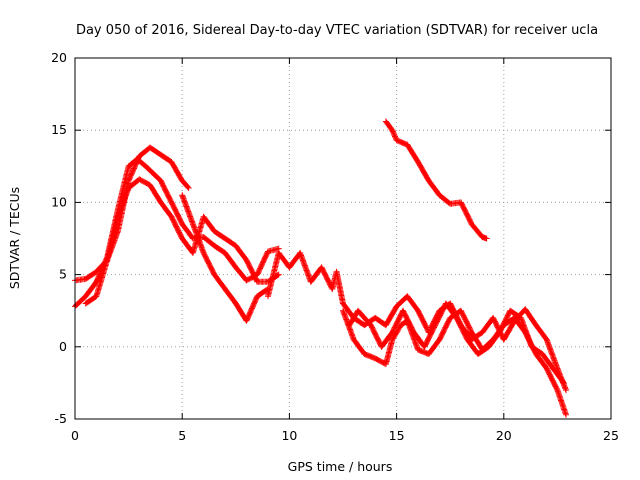 The height and width of the screenshot is (480, 640). What do you see at coordinates (63, 274) in the screenshot?
I see `y-tick-label: 5` at bounding box center [63, 274].